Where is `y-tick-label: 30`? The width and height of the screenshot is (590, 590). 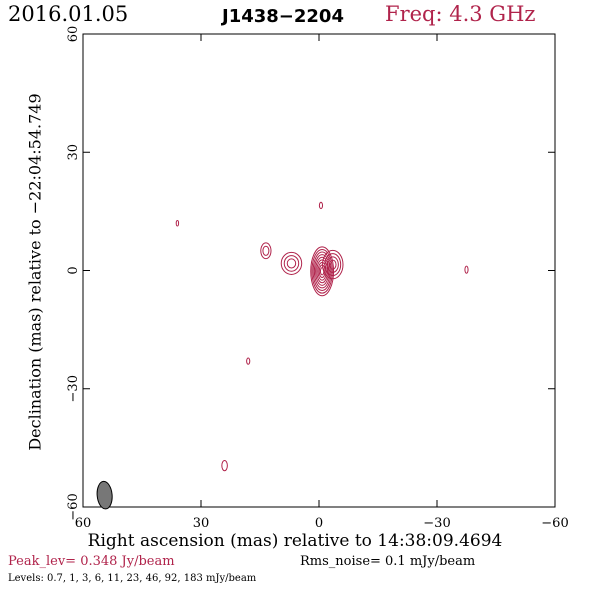 y-tick-label: 30 is located at coordinates (73, 152).